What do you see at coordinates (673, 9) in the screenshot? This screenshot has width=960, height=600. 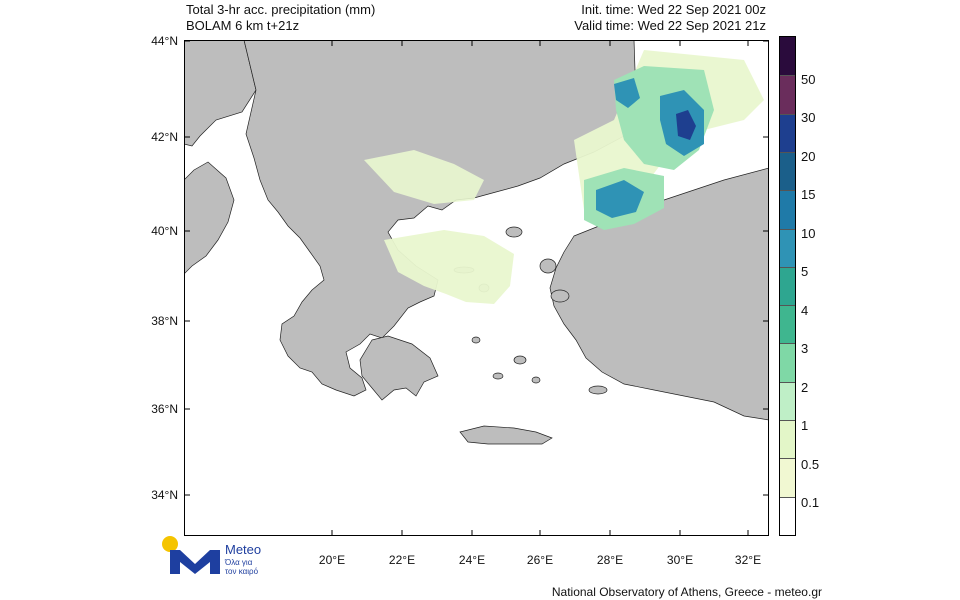 I see `init-time: Init. time: Wed 22 Sep 2021 00z` at bounding box center [673, 9].